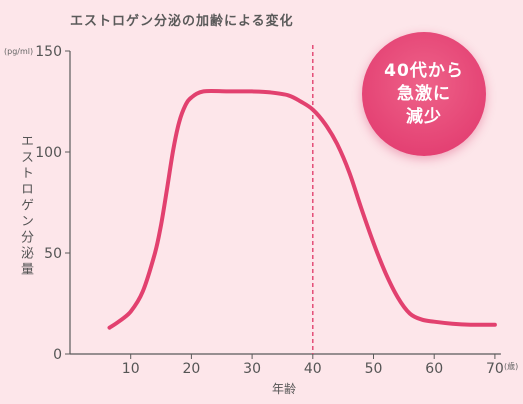 The image size is (523, 404). Describe the element at coordinates (252, 369) in the screenshot. I see `x-tick-label-30: 30` at that location.